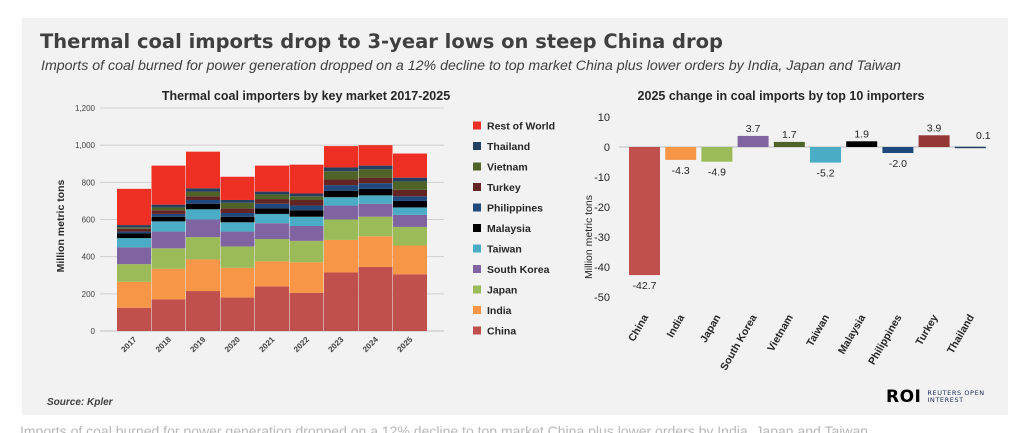 Image resolution: width=1024 pixels, height=433 pixels. What do you see at coordinates (926, 329) in the screenshot?
I see `right-chart-x-tick-label: Turkey` at bounding box center [926, 329].